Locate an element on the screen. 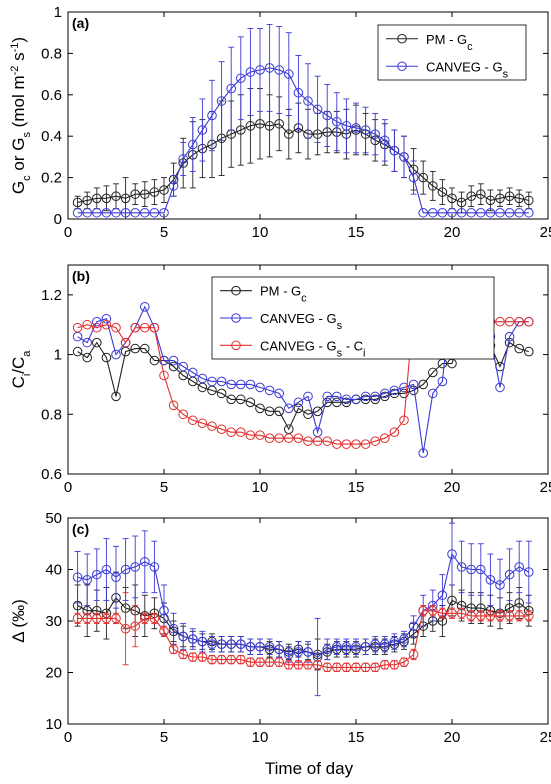 This screenshot has width=551, height=784. series-line is located at coordinates (303, 163).